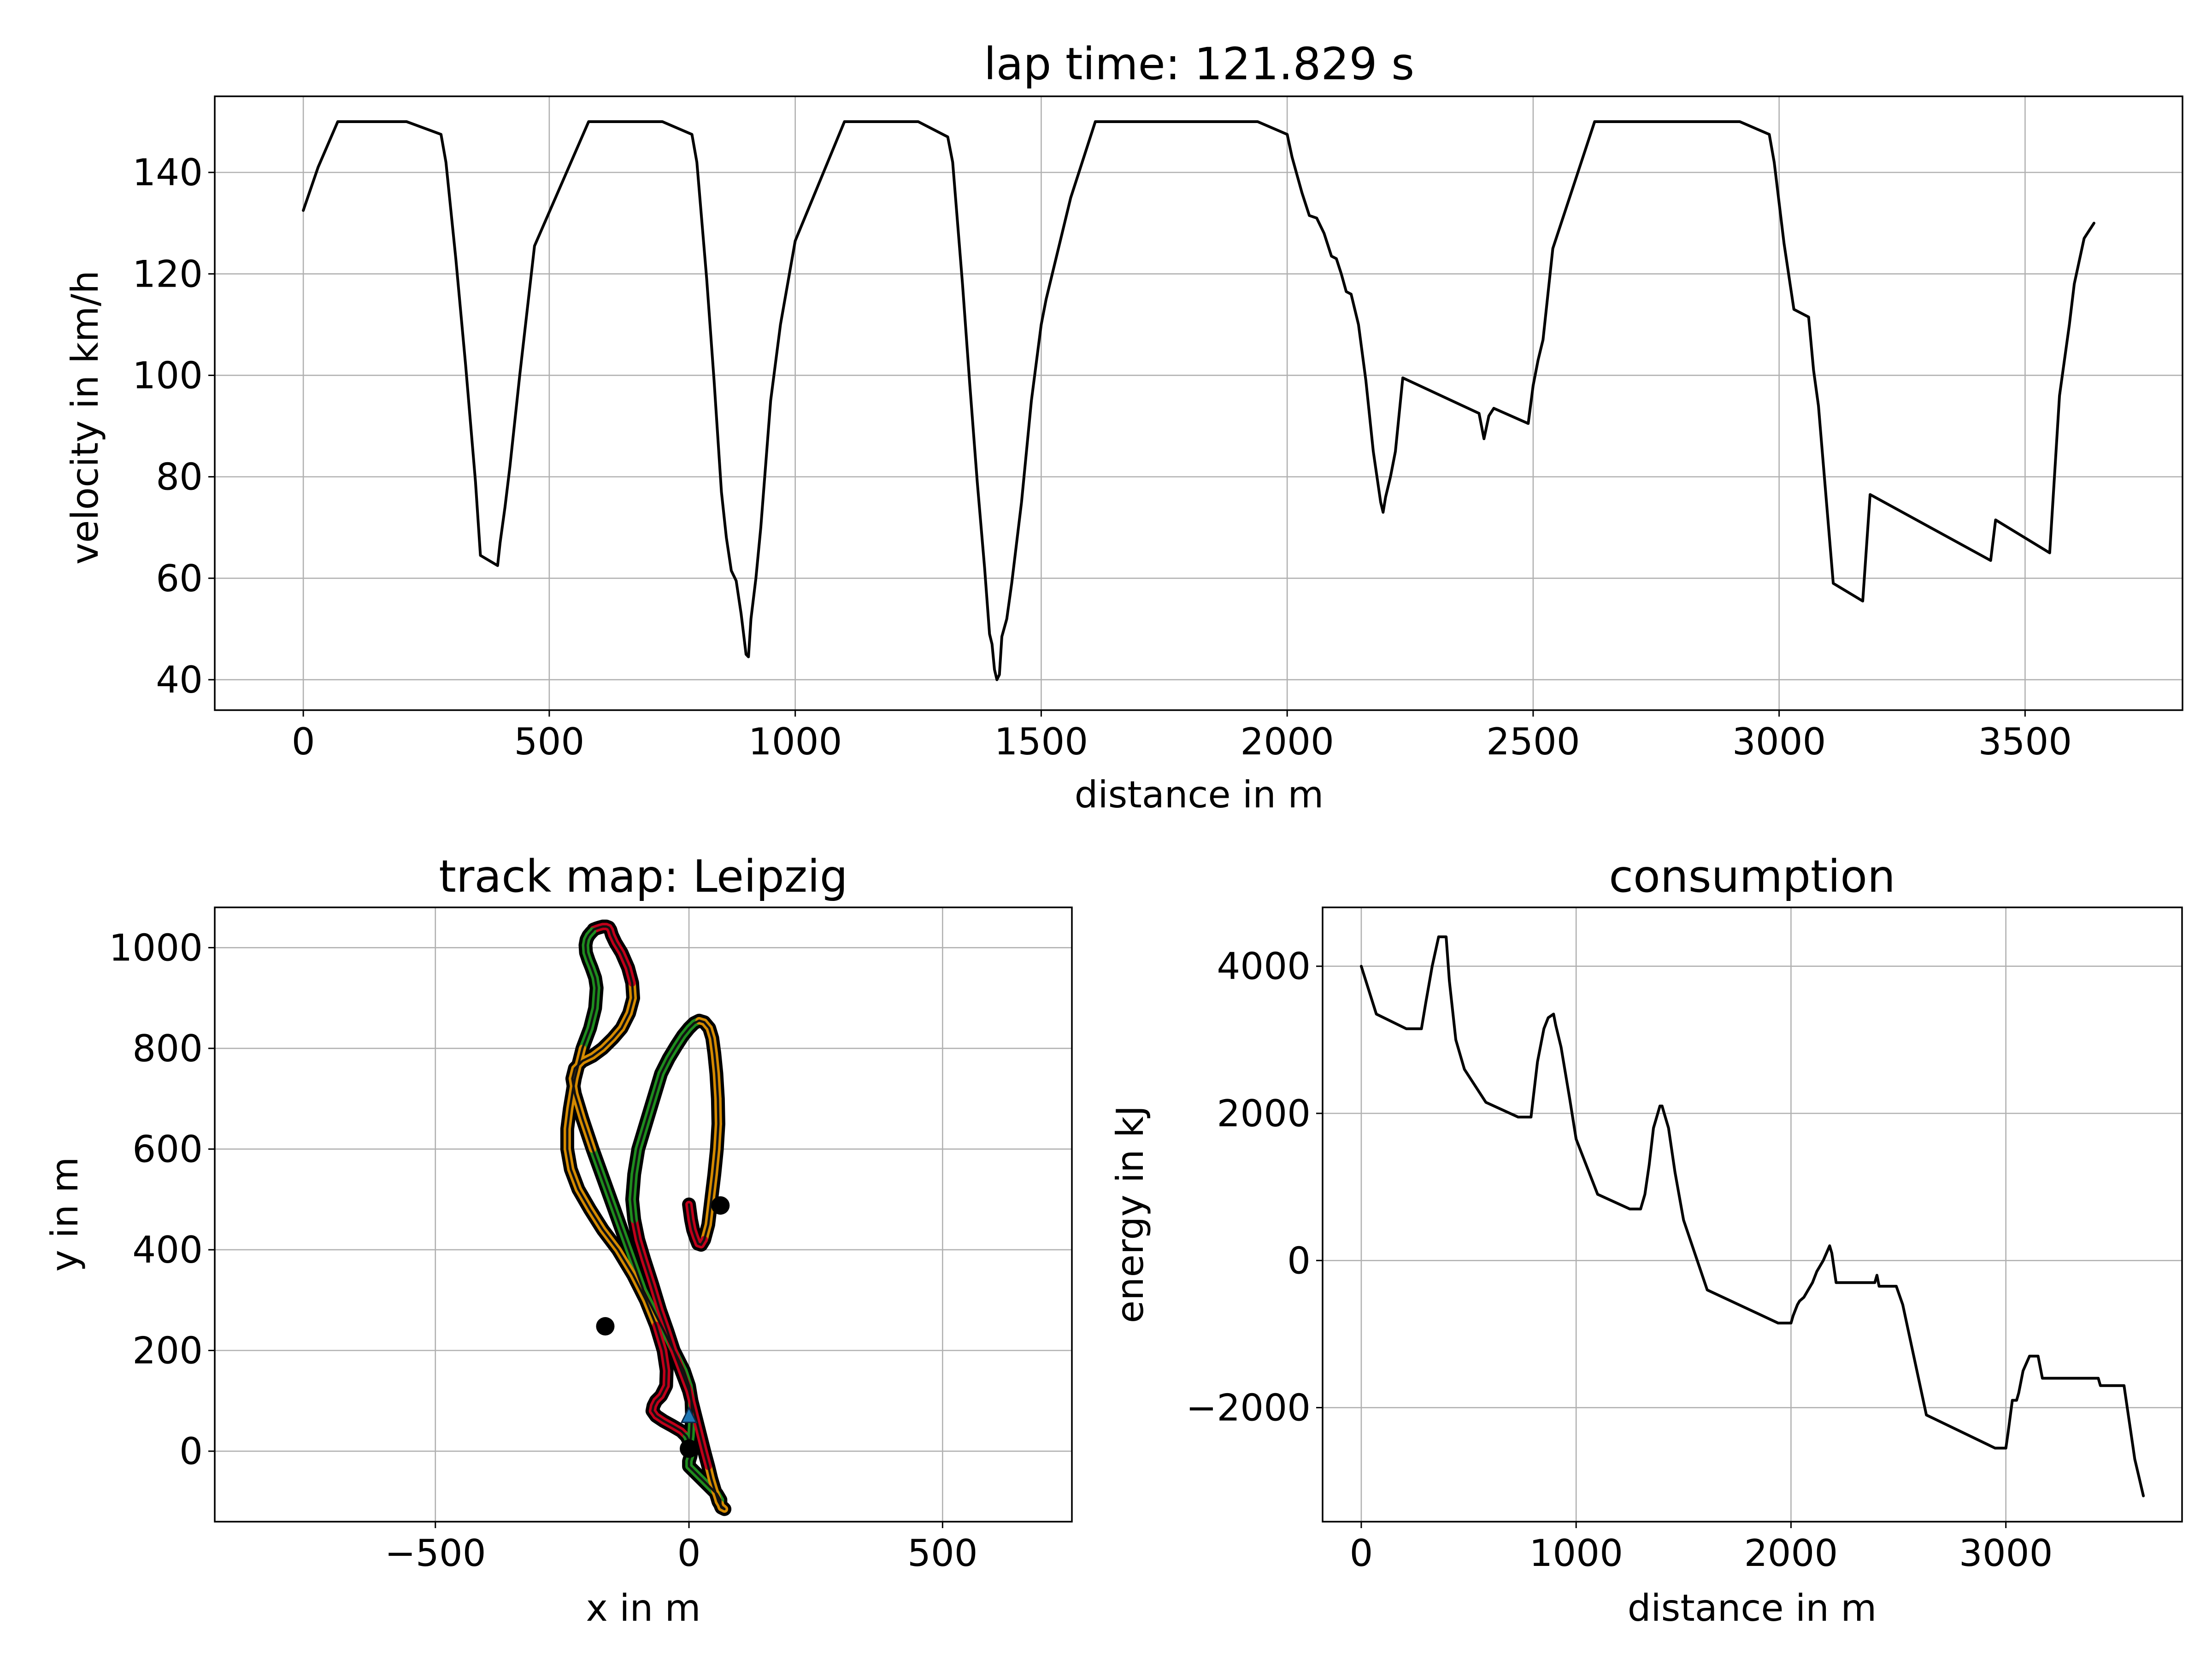  What do you see at coordinates (303, 741) in the screenshot?
I see `velocity-x-tick-label: 0` at bounding box center [303, 741].